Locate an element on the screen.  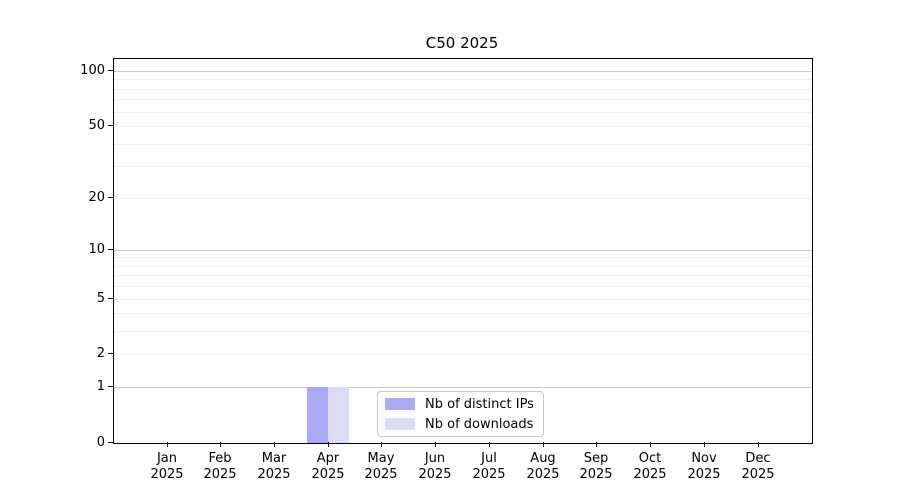
y-tick-label: 50 is located at coordinates (96, 125).